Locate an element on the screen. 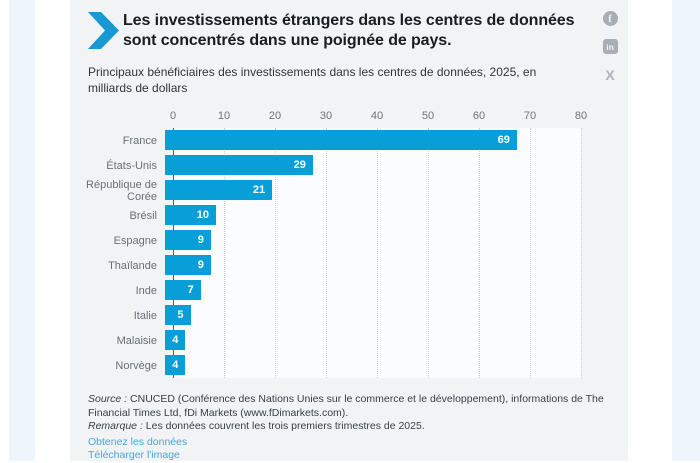 The width and height of the screenshot is (700, 463). bar: 10 is located at coordinates (190, 215).